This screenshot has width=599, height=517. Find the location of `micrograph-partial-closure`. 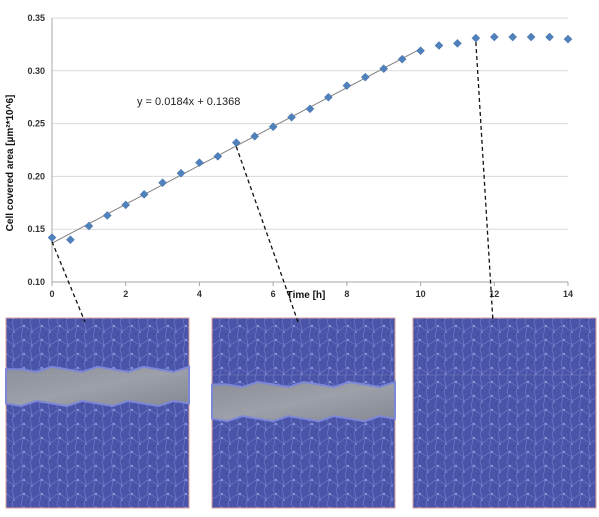

micrograph-partial-closure is located at coordinates (303, 413).